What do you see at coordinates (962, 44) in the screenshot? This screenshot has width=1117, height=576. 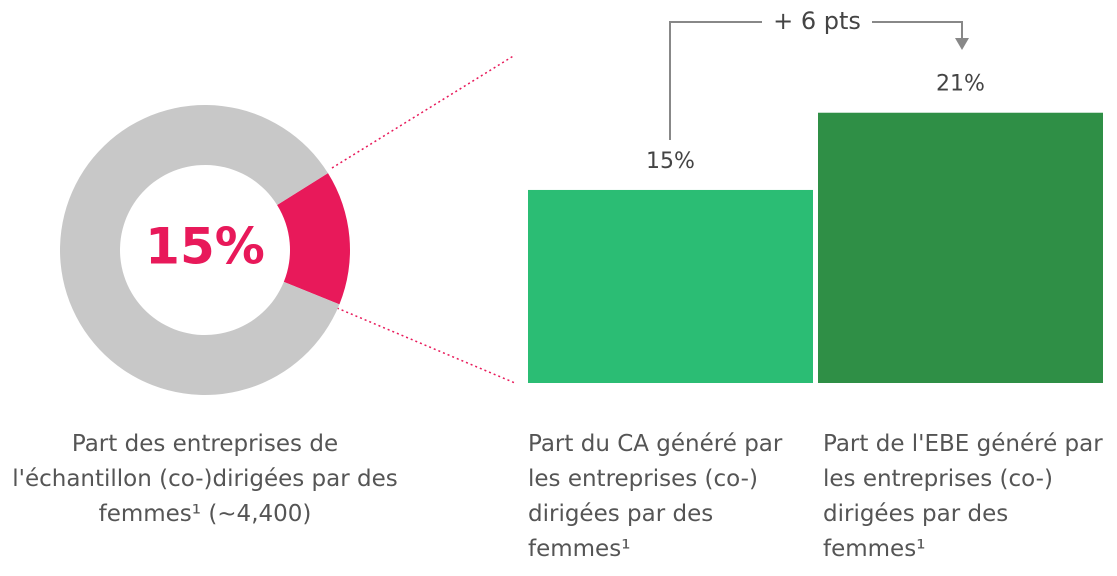 I see `arrow-head` at bounding box center [962, 44].